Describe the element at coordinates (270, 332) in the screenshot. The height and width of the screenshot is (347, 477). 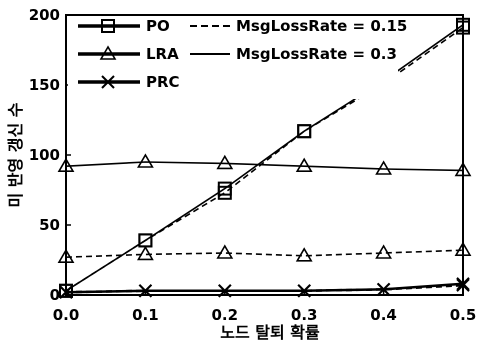
I see `x-axis-label: 노드 탈퇴 확률` at that location.